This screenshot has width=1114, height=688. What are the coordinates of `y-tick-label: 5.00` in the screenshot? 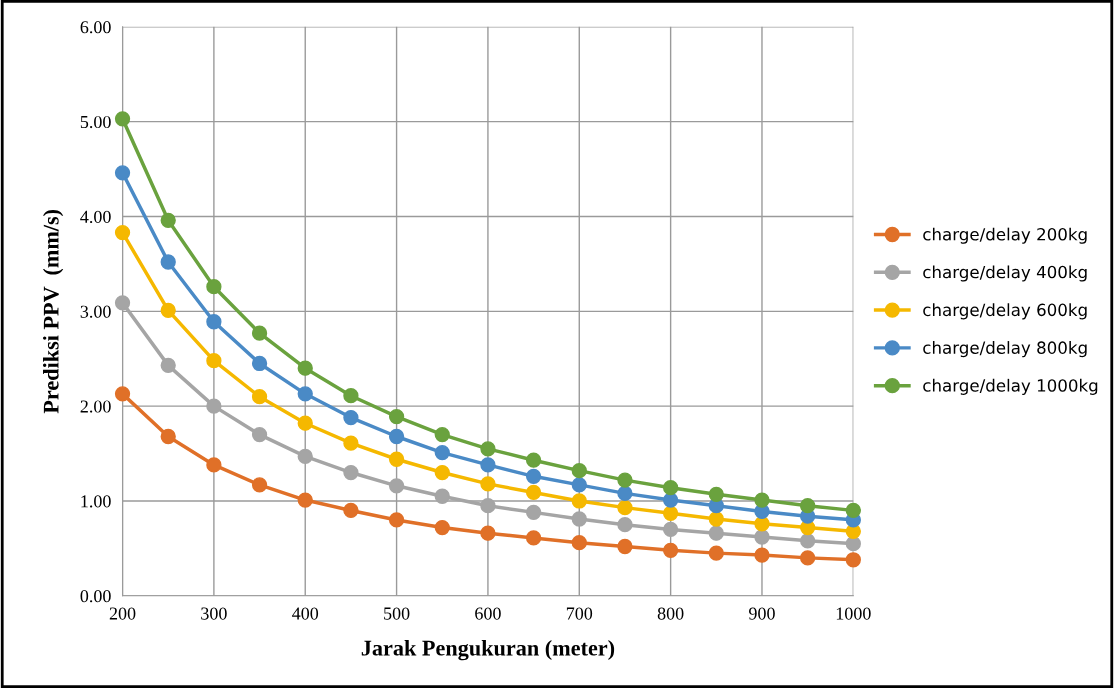 It's located at (95, 122).